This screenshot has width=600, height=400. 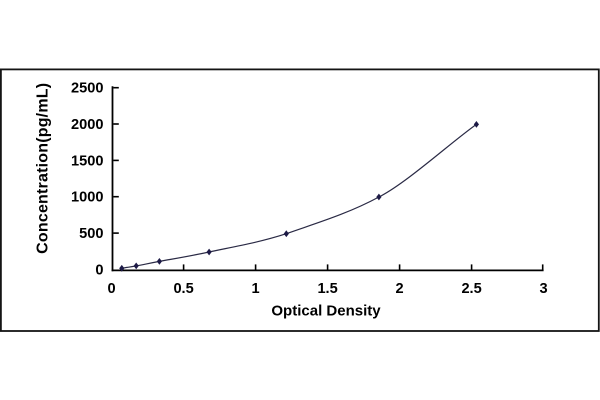 I want to click on svg-text: 0.5, so click(x=183, y=289).